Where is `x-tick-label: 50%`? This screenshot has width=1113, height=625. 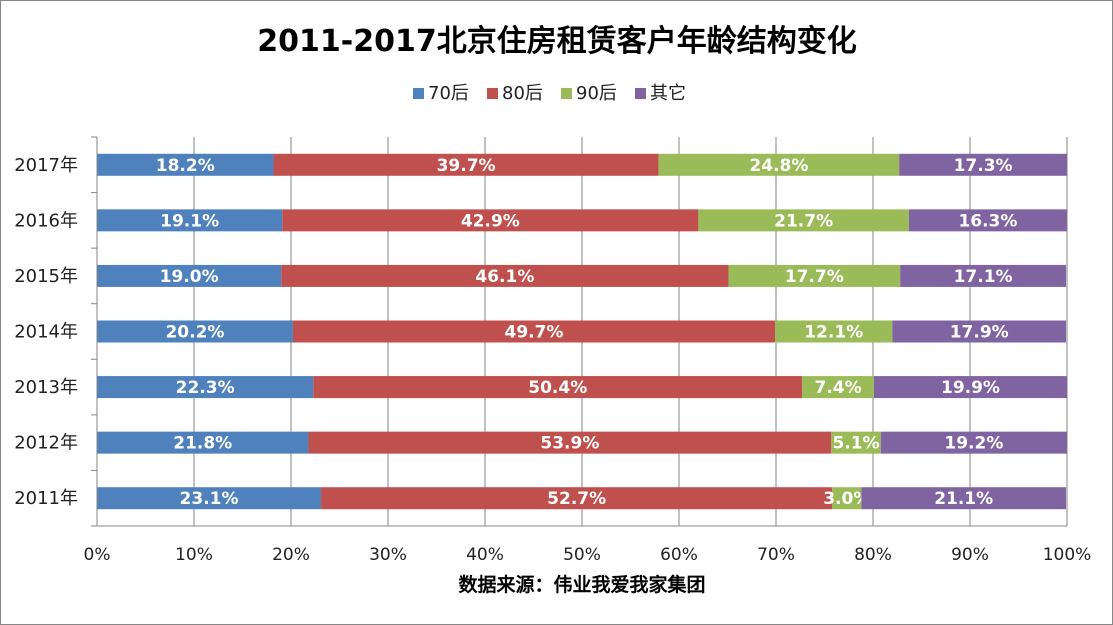 x-tick-label: 50% is located at coordinates (582, 555).